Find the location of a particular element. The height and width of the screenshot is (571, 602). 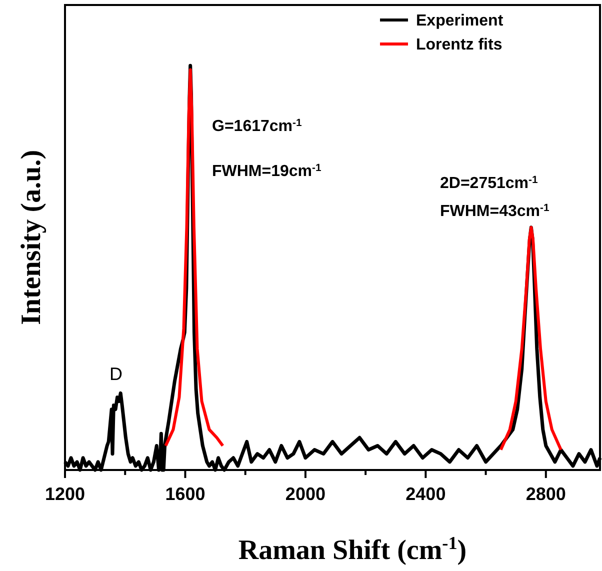

x-axis-title: Raman Shift (cm$^{-1}$) is located at coordinates (352, 549).